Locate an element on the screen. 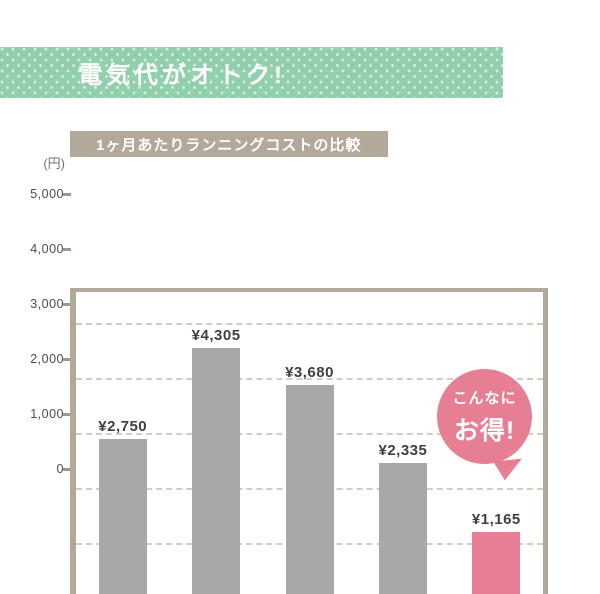 The image size is (600, 594). bar-slot: ¥3,680 is located at coordinates (309, 443).